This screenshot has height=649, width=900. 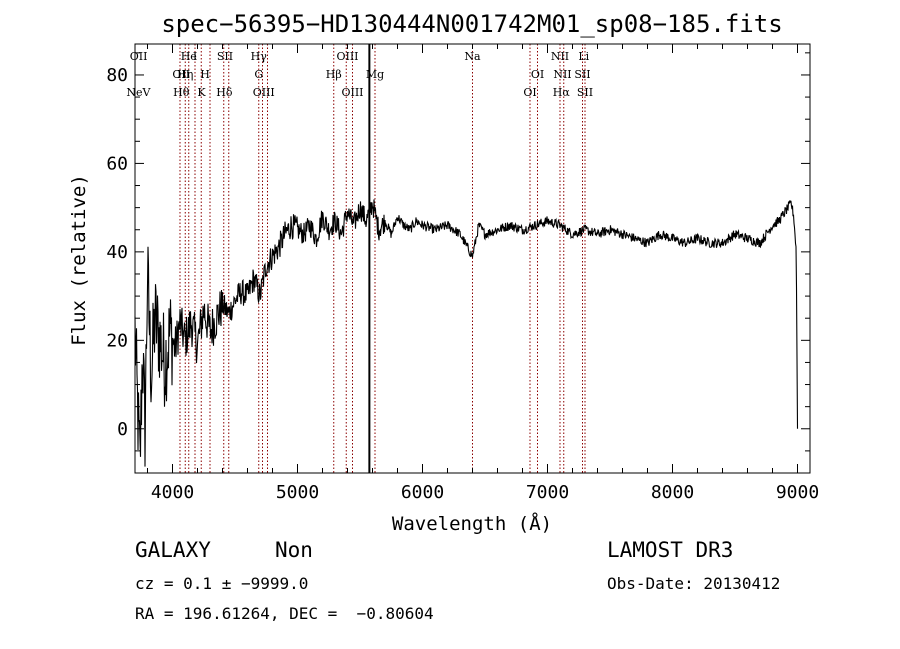 I want to click on y-tick-label-0: 0, so click(x=122, y=429).